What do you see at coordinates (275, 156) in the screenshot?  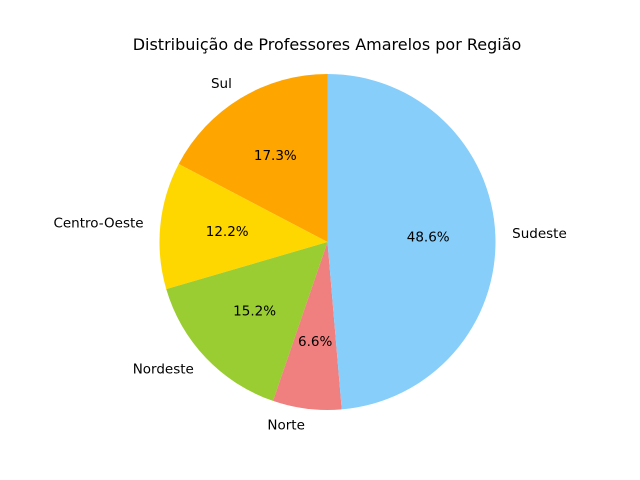 I see `slice-percent-sul: 17.3%` at bounding box center [275, 156].